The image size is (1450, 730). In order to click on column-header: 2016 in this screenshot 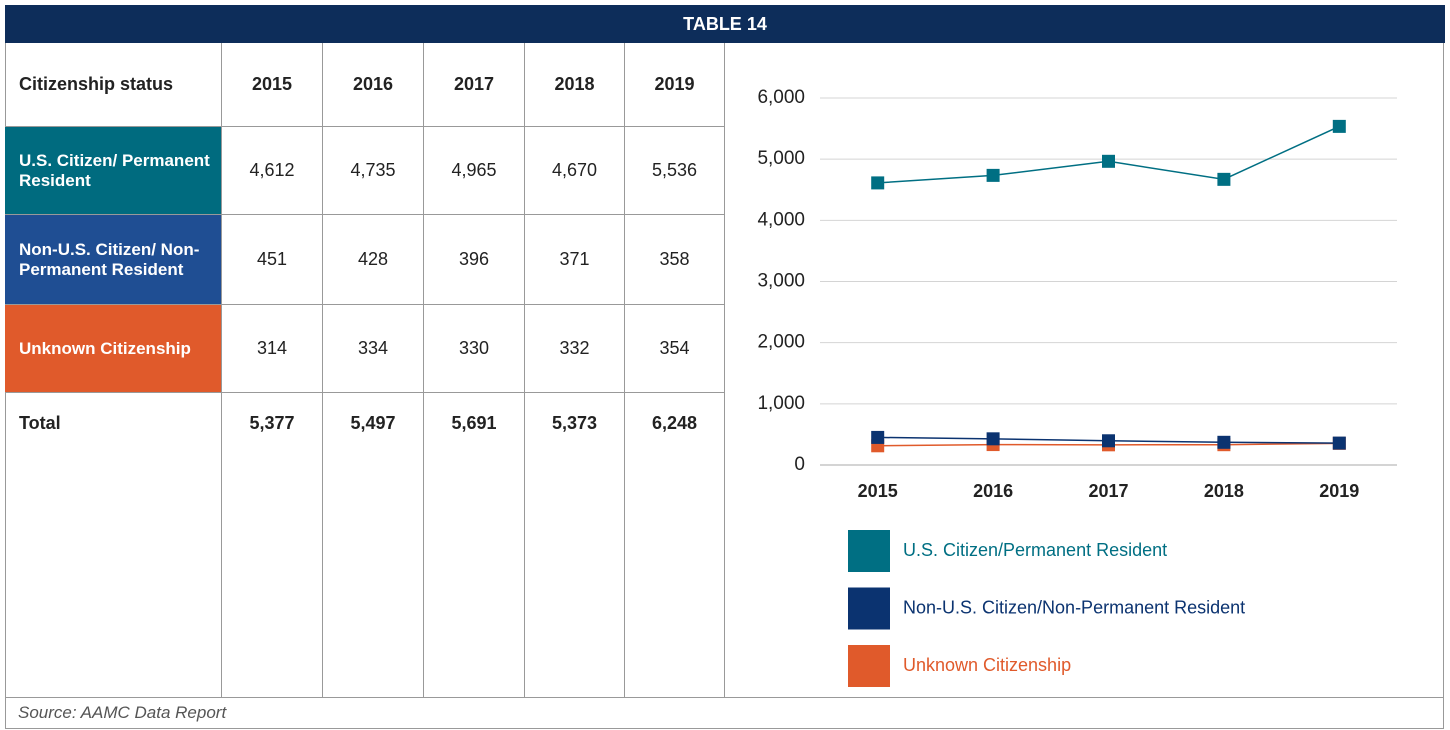, I will do `click(373, 85)`.